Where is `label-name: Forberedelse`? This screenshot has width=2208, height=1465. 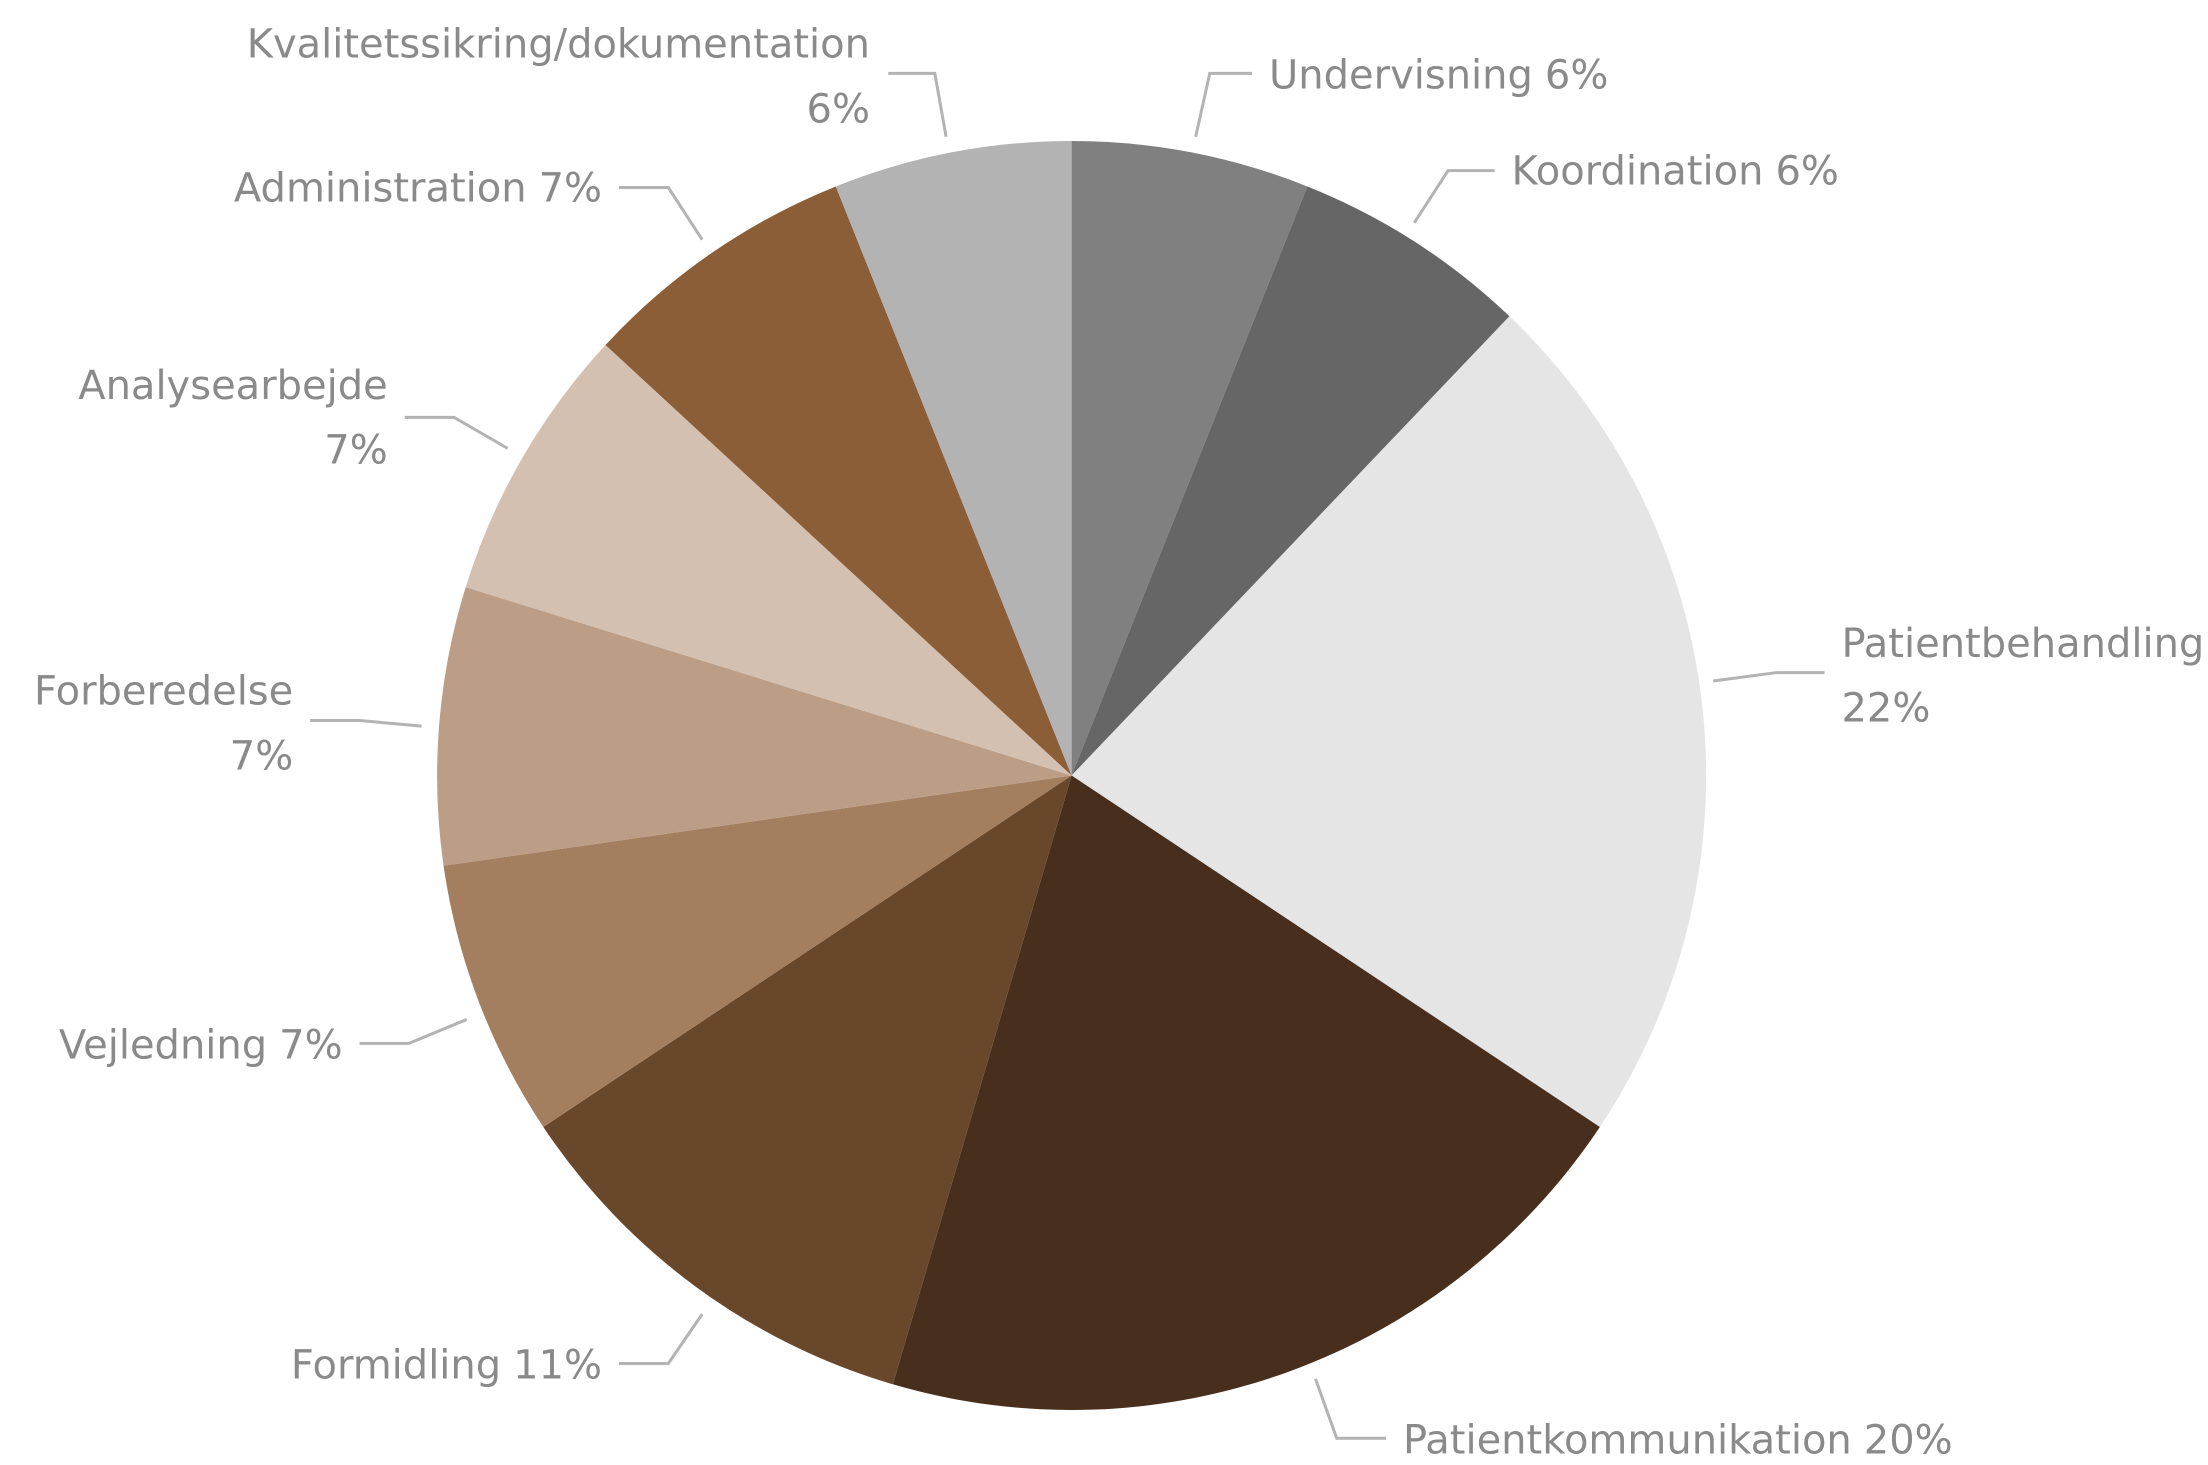 label-name: Forberedelse is located at coordinates (163, 692).